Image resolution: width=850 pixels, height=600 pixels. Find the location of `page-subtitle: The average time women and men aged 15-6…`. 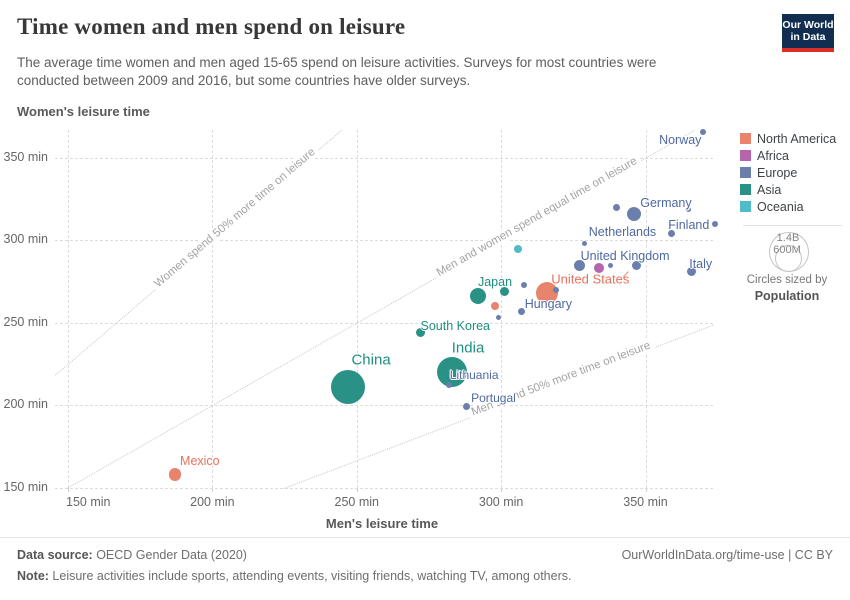

page-subtitle: The average time women and men aged 15-6… is located at coordinates (337, 72).